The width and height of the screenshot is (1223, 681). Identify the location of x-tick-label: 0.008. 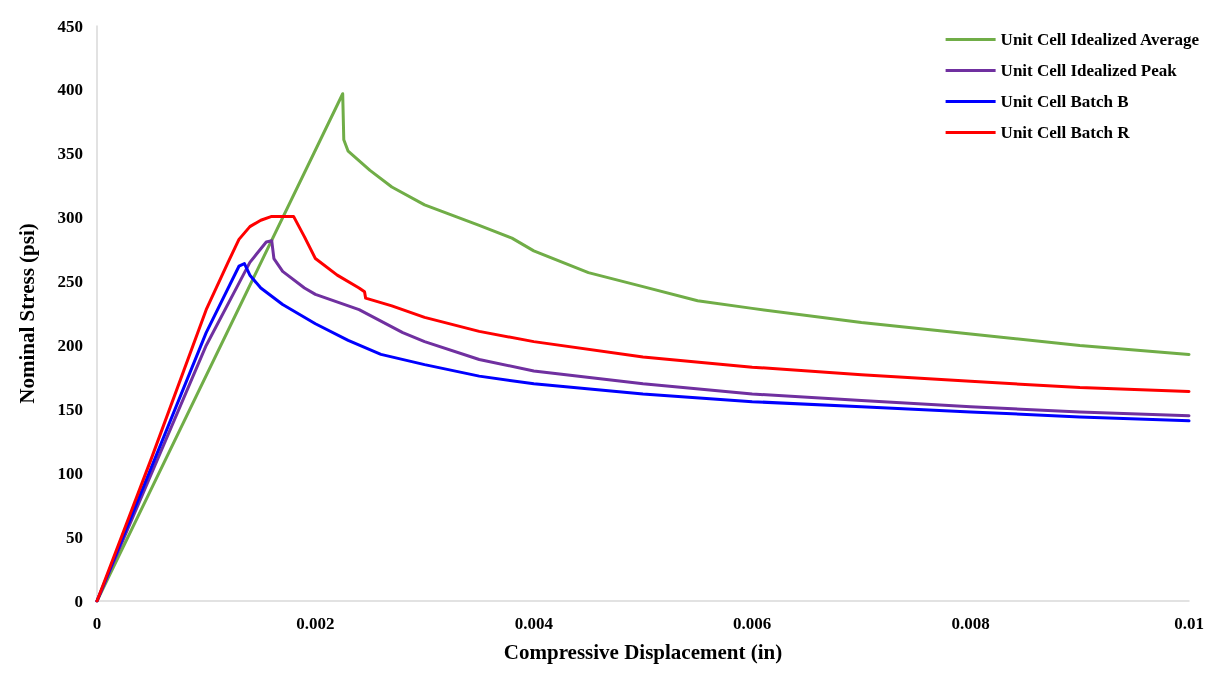
(970, 623).